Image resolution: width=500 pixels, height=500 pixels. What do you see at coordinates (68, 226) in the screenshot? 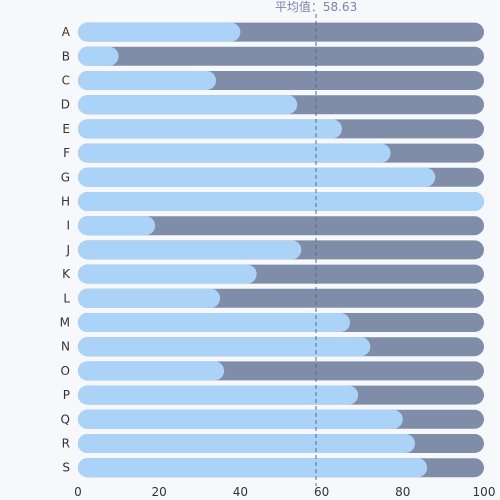
I see `category-label-i: I` at bounding box center [68, 226].